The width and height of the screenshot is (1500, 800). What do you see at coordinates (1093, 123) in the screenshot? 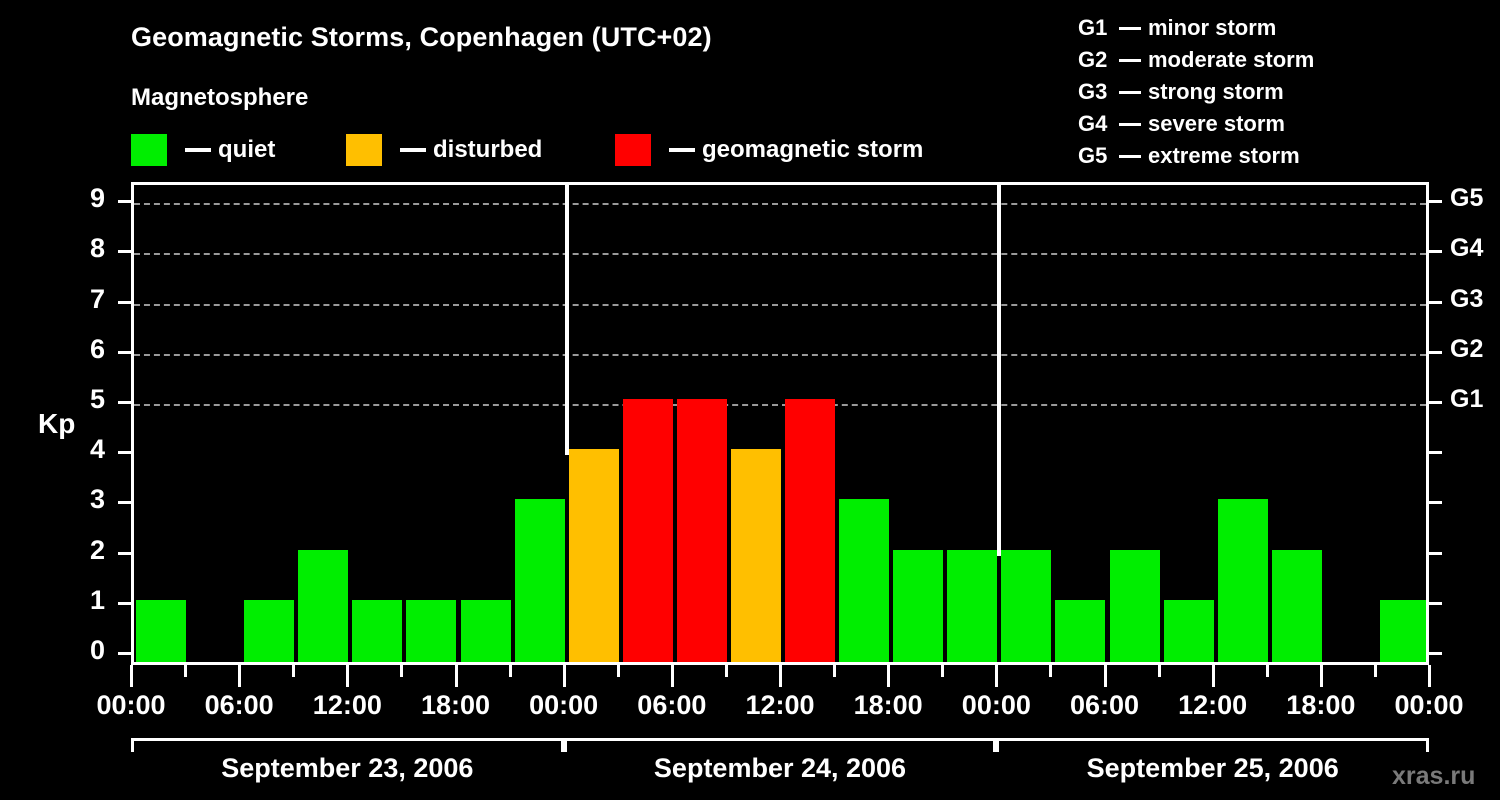
I see `gscale-code: G4` at bounding box center [1093, 123].